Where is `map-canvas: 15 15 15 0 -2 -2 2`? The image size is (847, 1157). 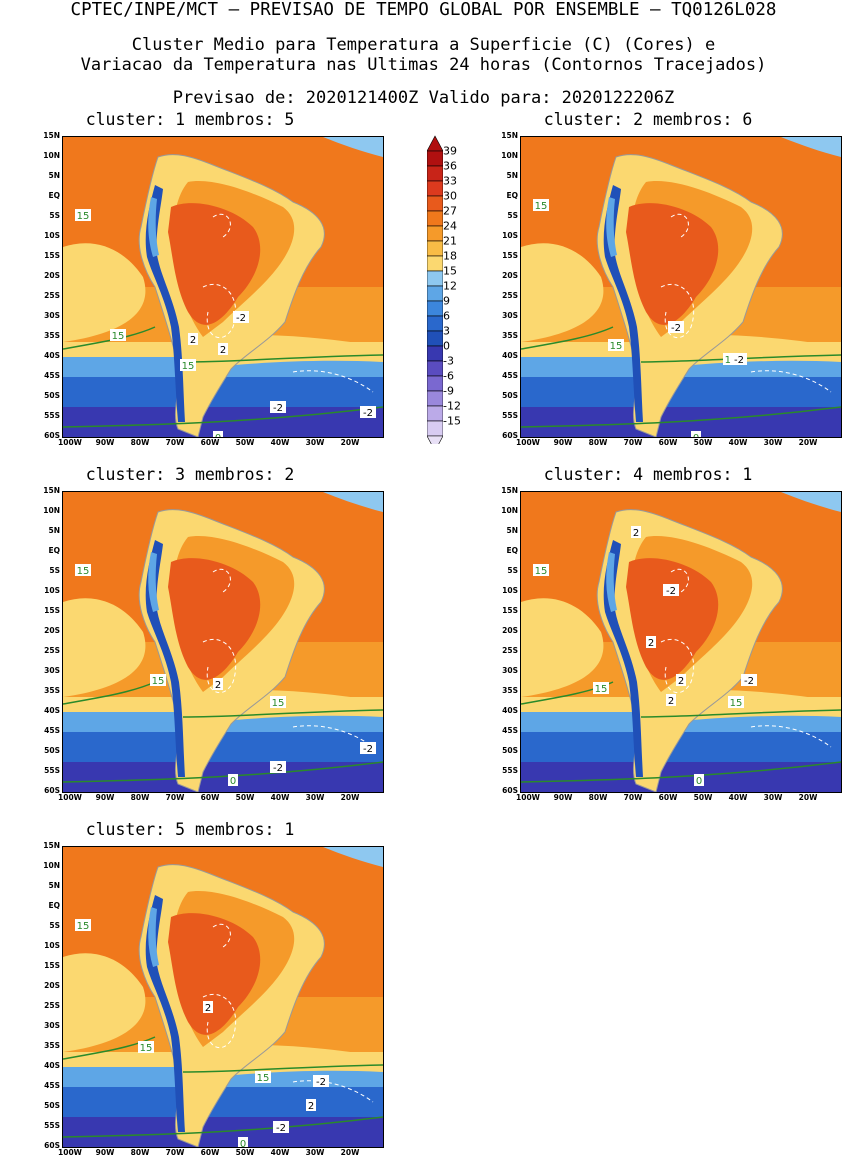
map-canvas: 15 15 15 0 -2 -2 2 is located at coordinates (223, 642).